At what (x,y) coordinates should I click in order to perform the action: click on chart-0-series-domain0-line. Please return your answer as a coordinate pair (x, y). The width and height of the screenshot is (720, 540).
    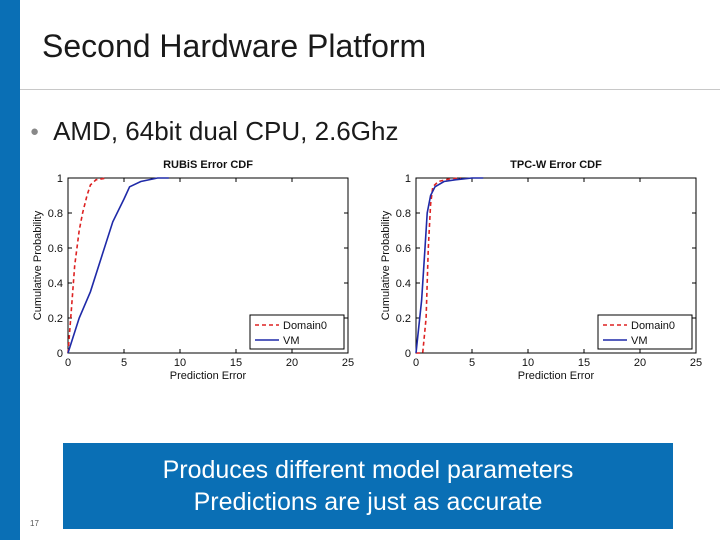
    Looking at the image, I should click on (87, 265).